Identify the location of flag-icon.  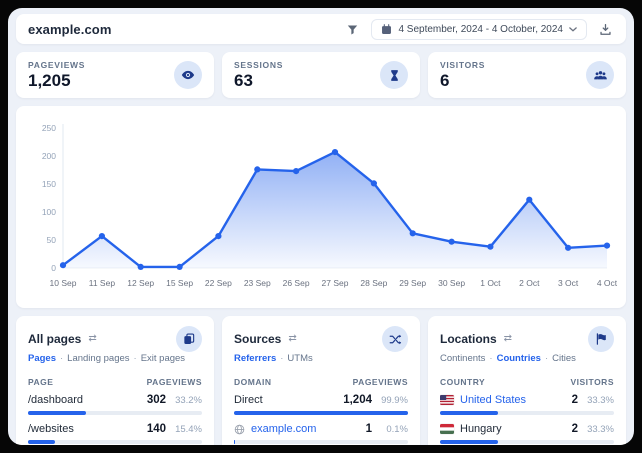
(601, 339).